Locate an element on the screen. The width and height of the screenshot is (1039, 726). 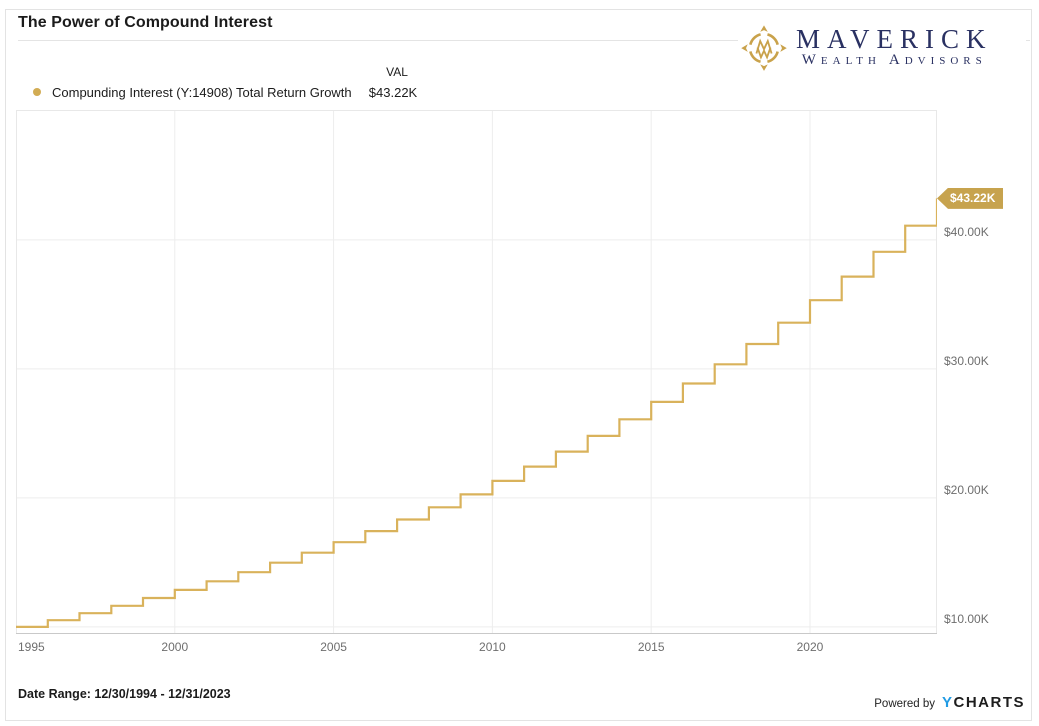
ycharts-logo: YCHARTS is located at coordinates (983, 702).